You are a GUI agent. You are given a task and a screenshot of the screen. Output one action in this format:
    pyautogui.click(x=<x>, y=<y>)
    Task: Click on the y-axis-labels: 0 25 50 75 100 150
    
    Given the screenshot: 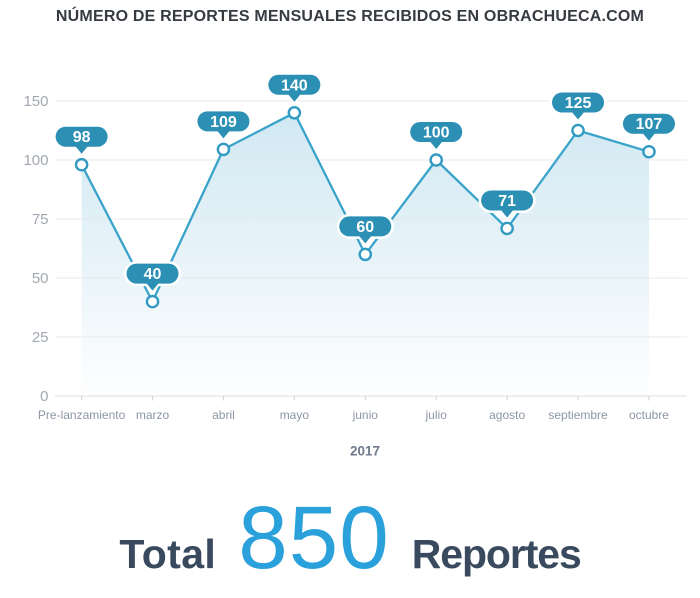 What is the action you would take?
    pyautogui.click(x=35, y=249)
    